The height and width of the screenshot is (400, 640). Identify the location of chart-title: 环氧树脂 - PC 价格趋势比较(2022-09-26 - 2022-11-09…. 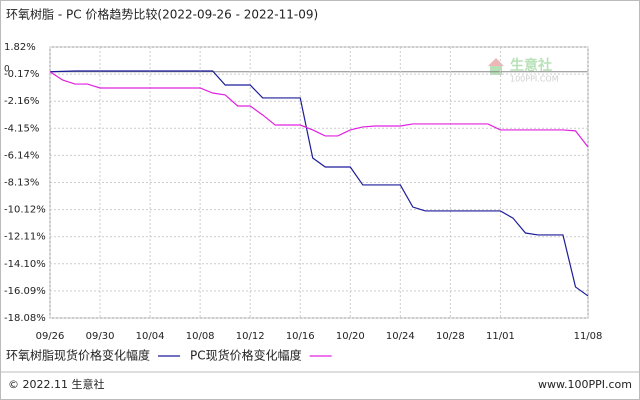
(162, 14).